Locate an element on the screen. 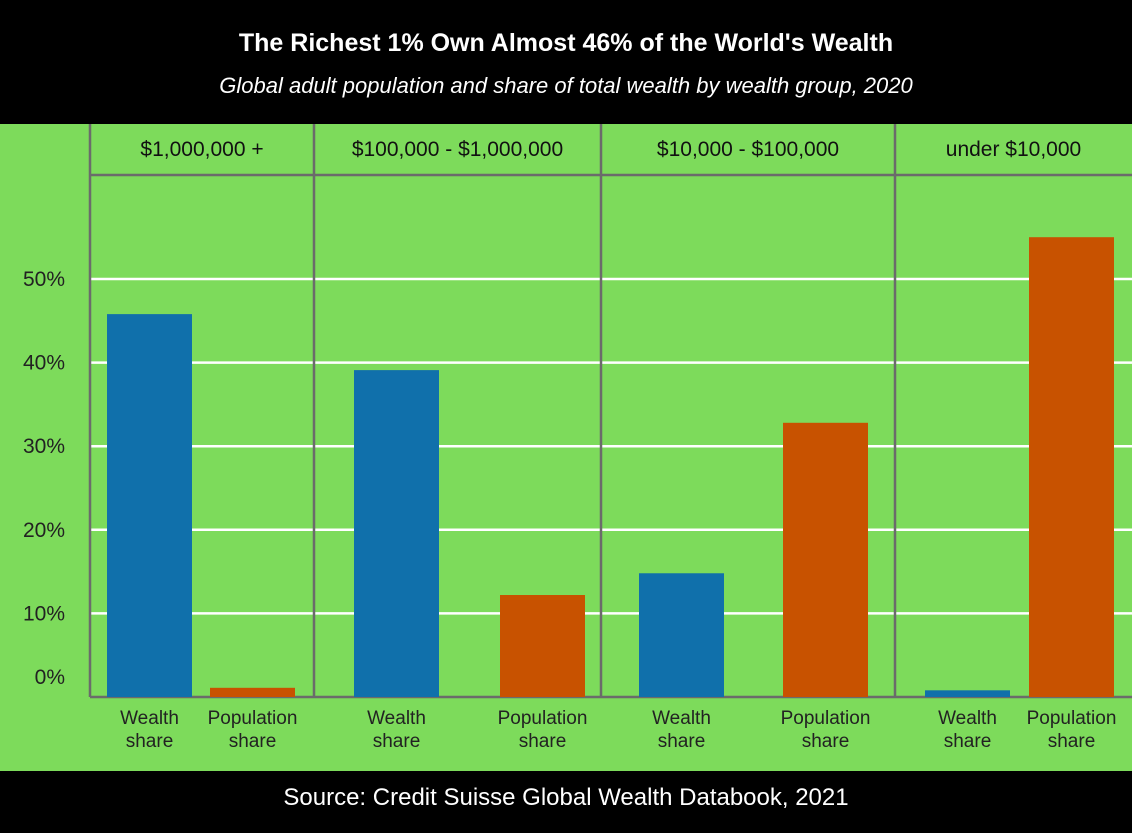  group-label: $100,000 - $1,000,000 is located at coordinates (457, 149).